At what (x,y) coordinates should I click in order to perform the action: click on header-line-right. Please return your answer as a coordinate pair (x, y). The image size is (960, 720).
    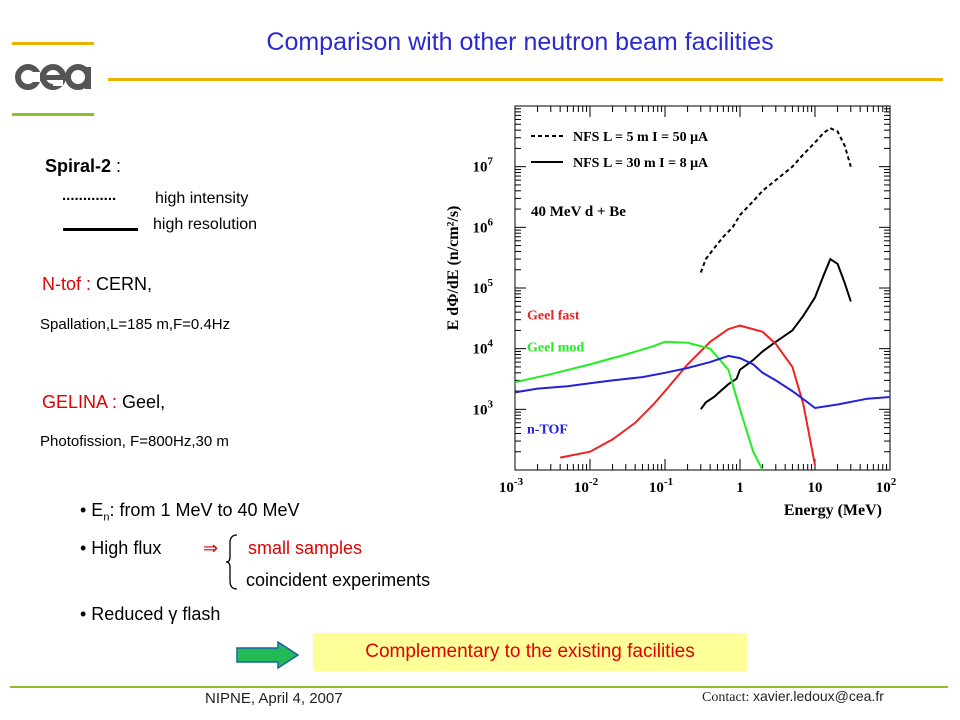
    Looking at the image, I should click on (525, 79).